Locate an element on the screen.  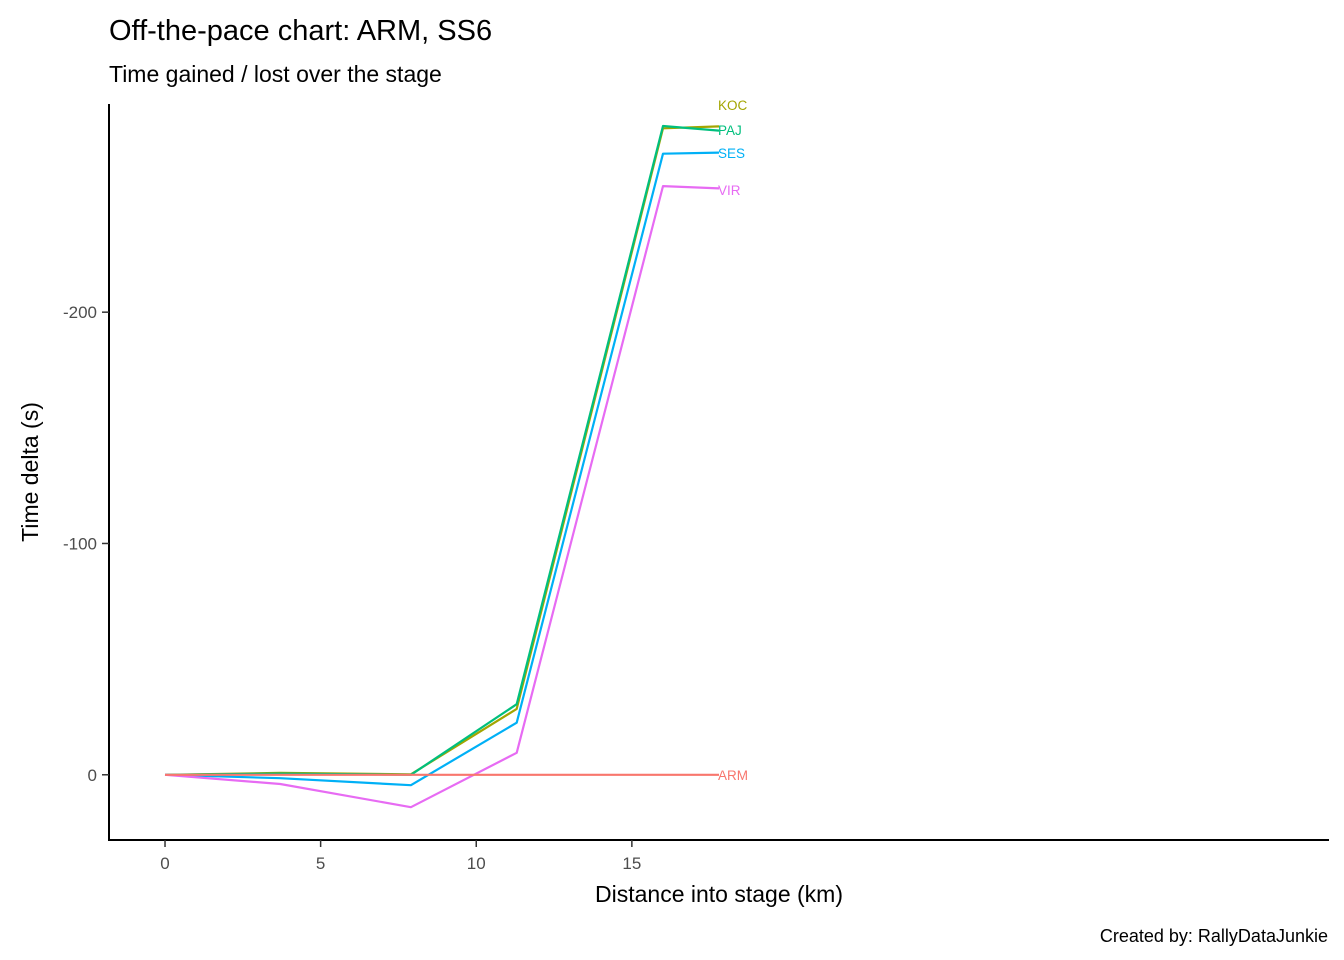
end-label-layer: KOC PAJ SES VIR ARM is located at coordinates (733, 440).